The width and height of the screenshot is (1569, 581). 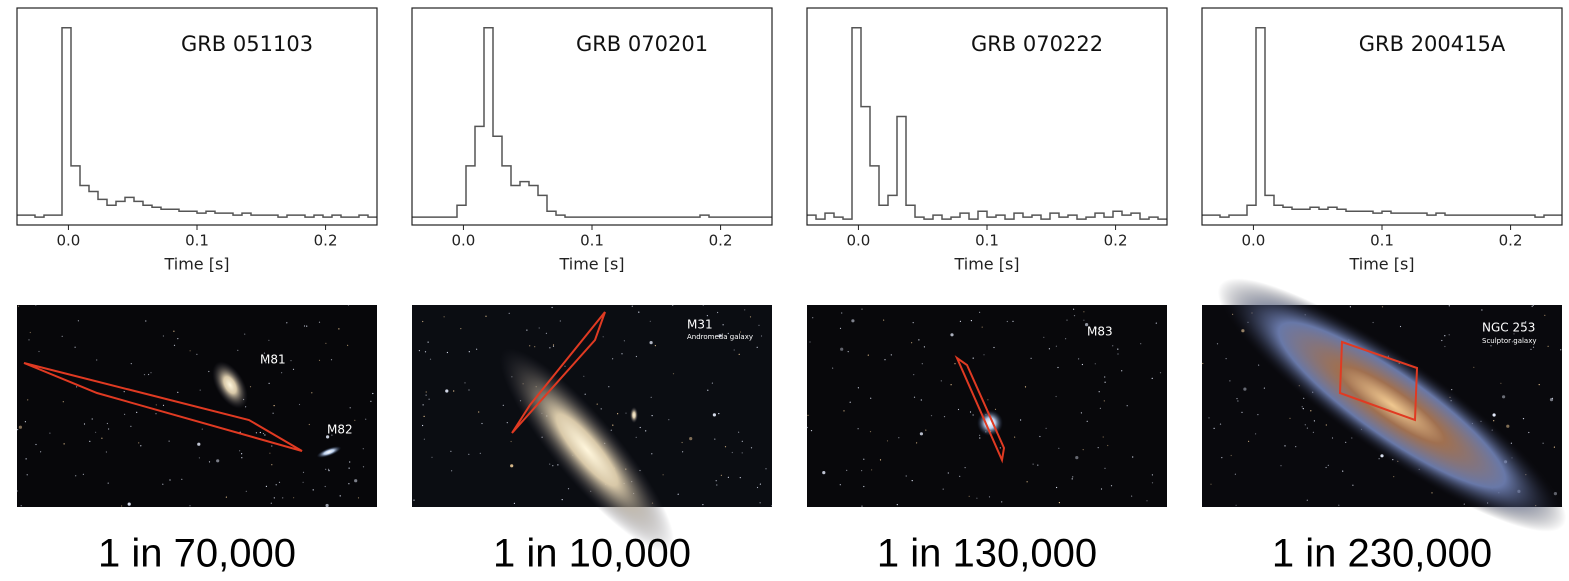 I want to click on galaxy-image: M81 M82, so click(x=196, y=406).